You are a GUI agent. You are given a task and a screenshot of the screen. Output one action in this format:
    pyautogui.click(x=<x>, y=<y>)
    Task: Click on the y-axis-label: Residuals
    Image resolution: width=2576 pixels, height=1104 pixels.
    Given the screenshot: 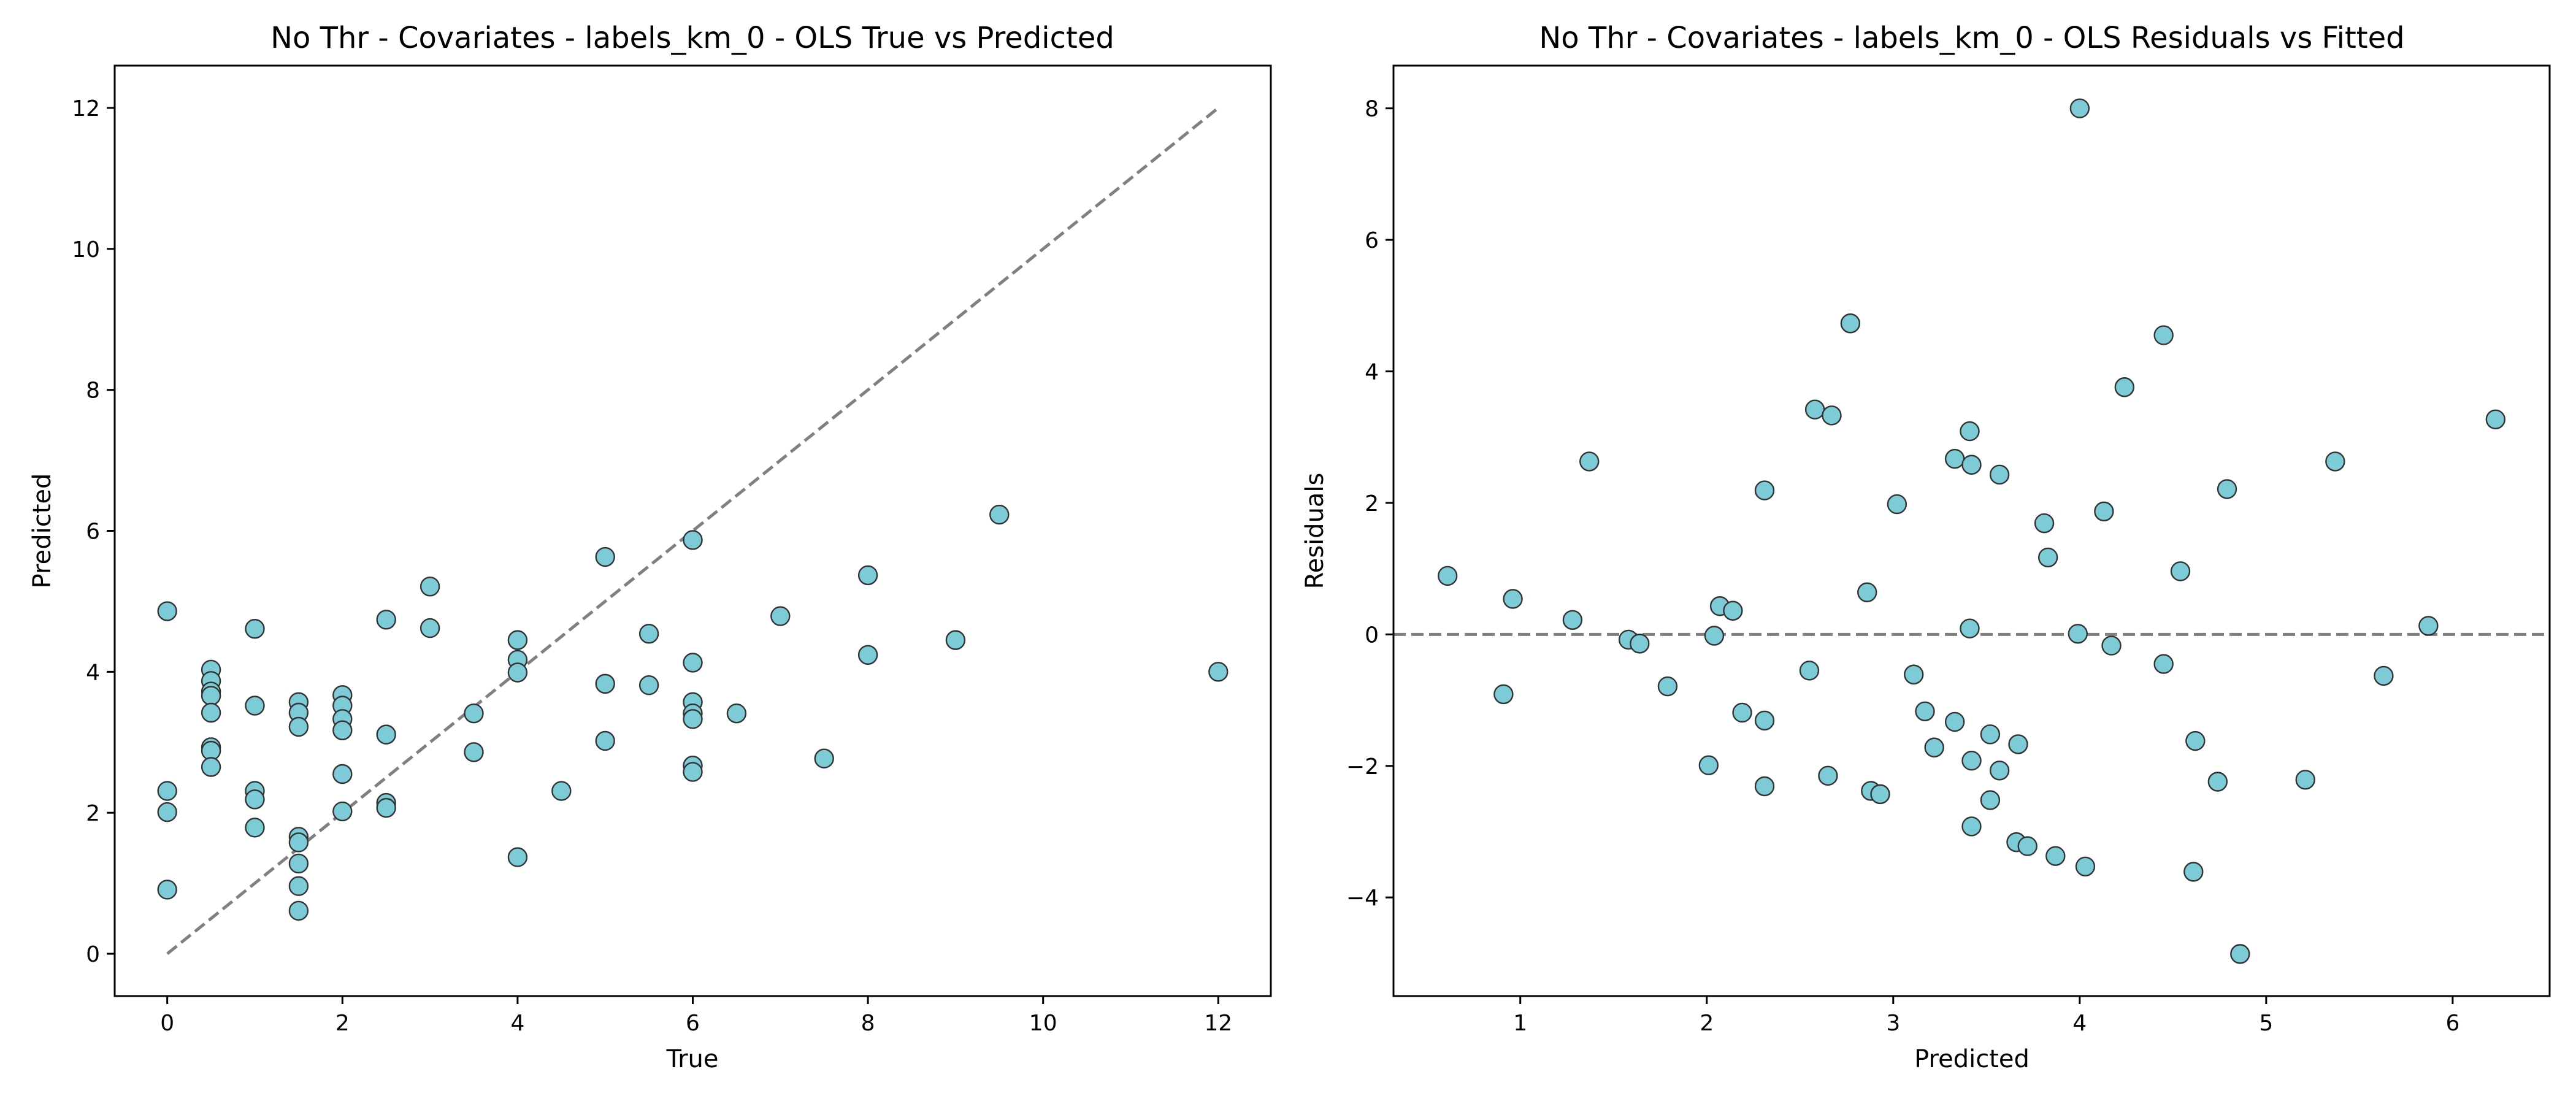 What is the action you would take?
    pyautogui.click(x=1315, y=531)
    